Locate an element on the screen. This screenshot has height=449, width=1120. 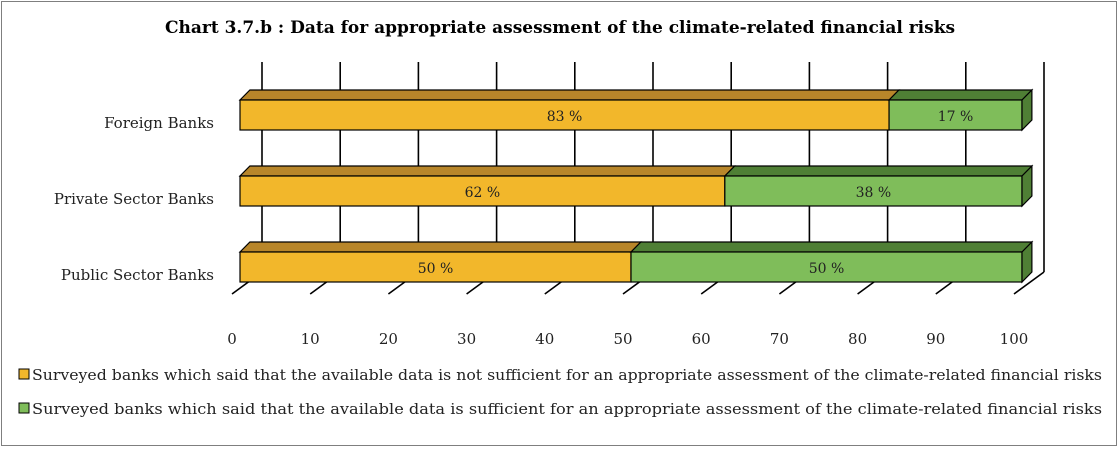
floor-gridline is located at coordinates (1029, 283).